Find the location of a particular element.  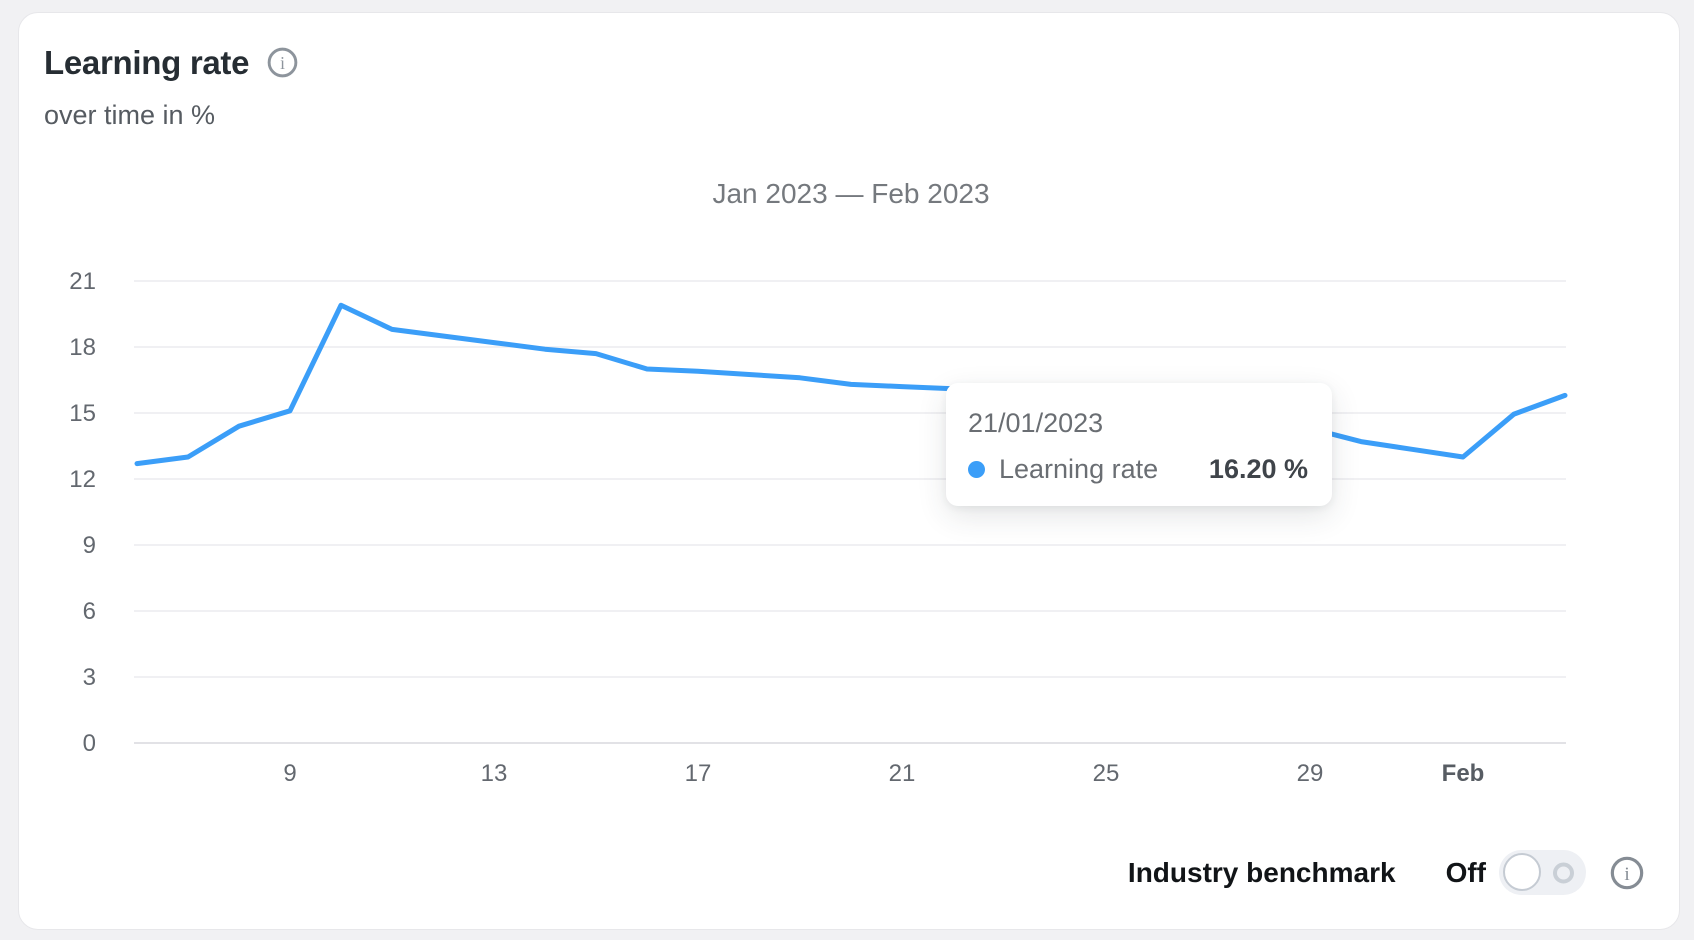

benchmark-state: Off is located at coordinates (1465, 872).